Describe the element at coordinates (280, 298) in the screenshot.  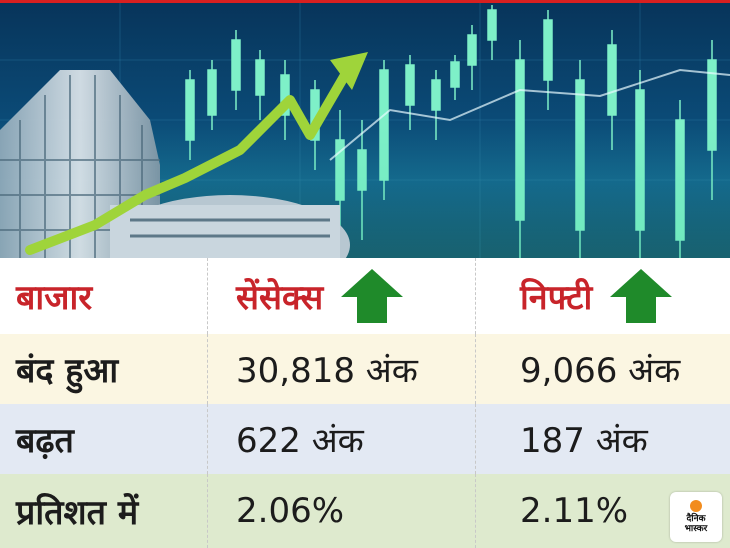
I see `header-sensex-label: सेंसेक्स` at that location.